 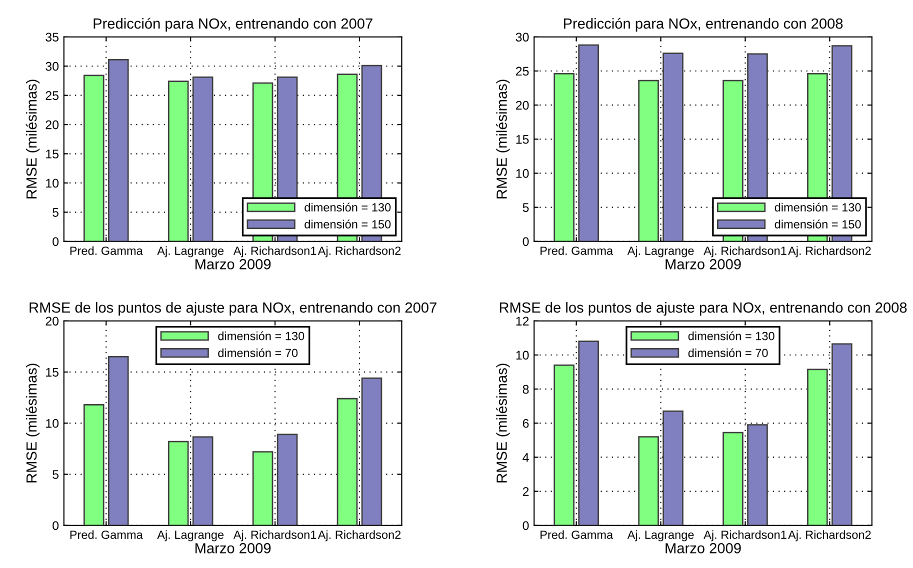 What do you see at coordinates (233, 25) in the screenshot?
I see `chart-title: Predicción para NOx, entrenando con 2007` at bounding box center [233, 25].